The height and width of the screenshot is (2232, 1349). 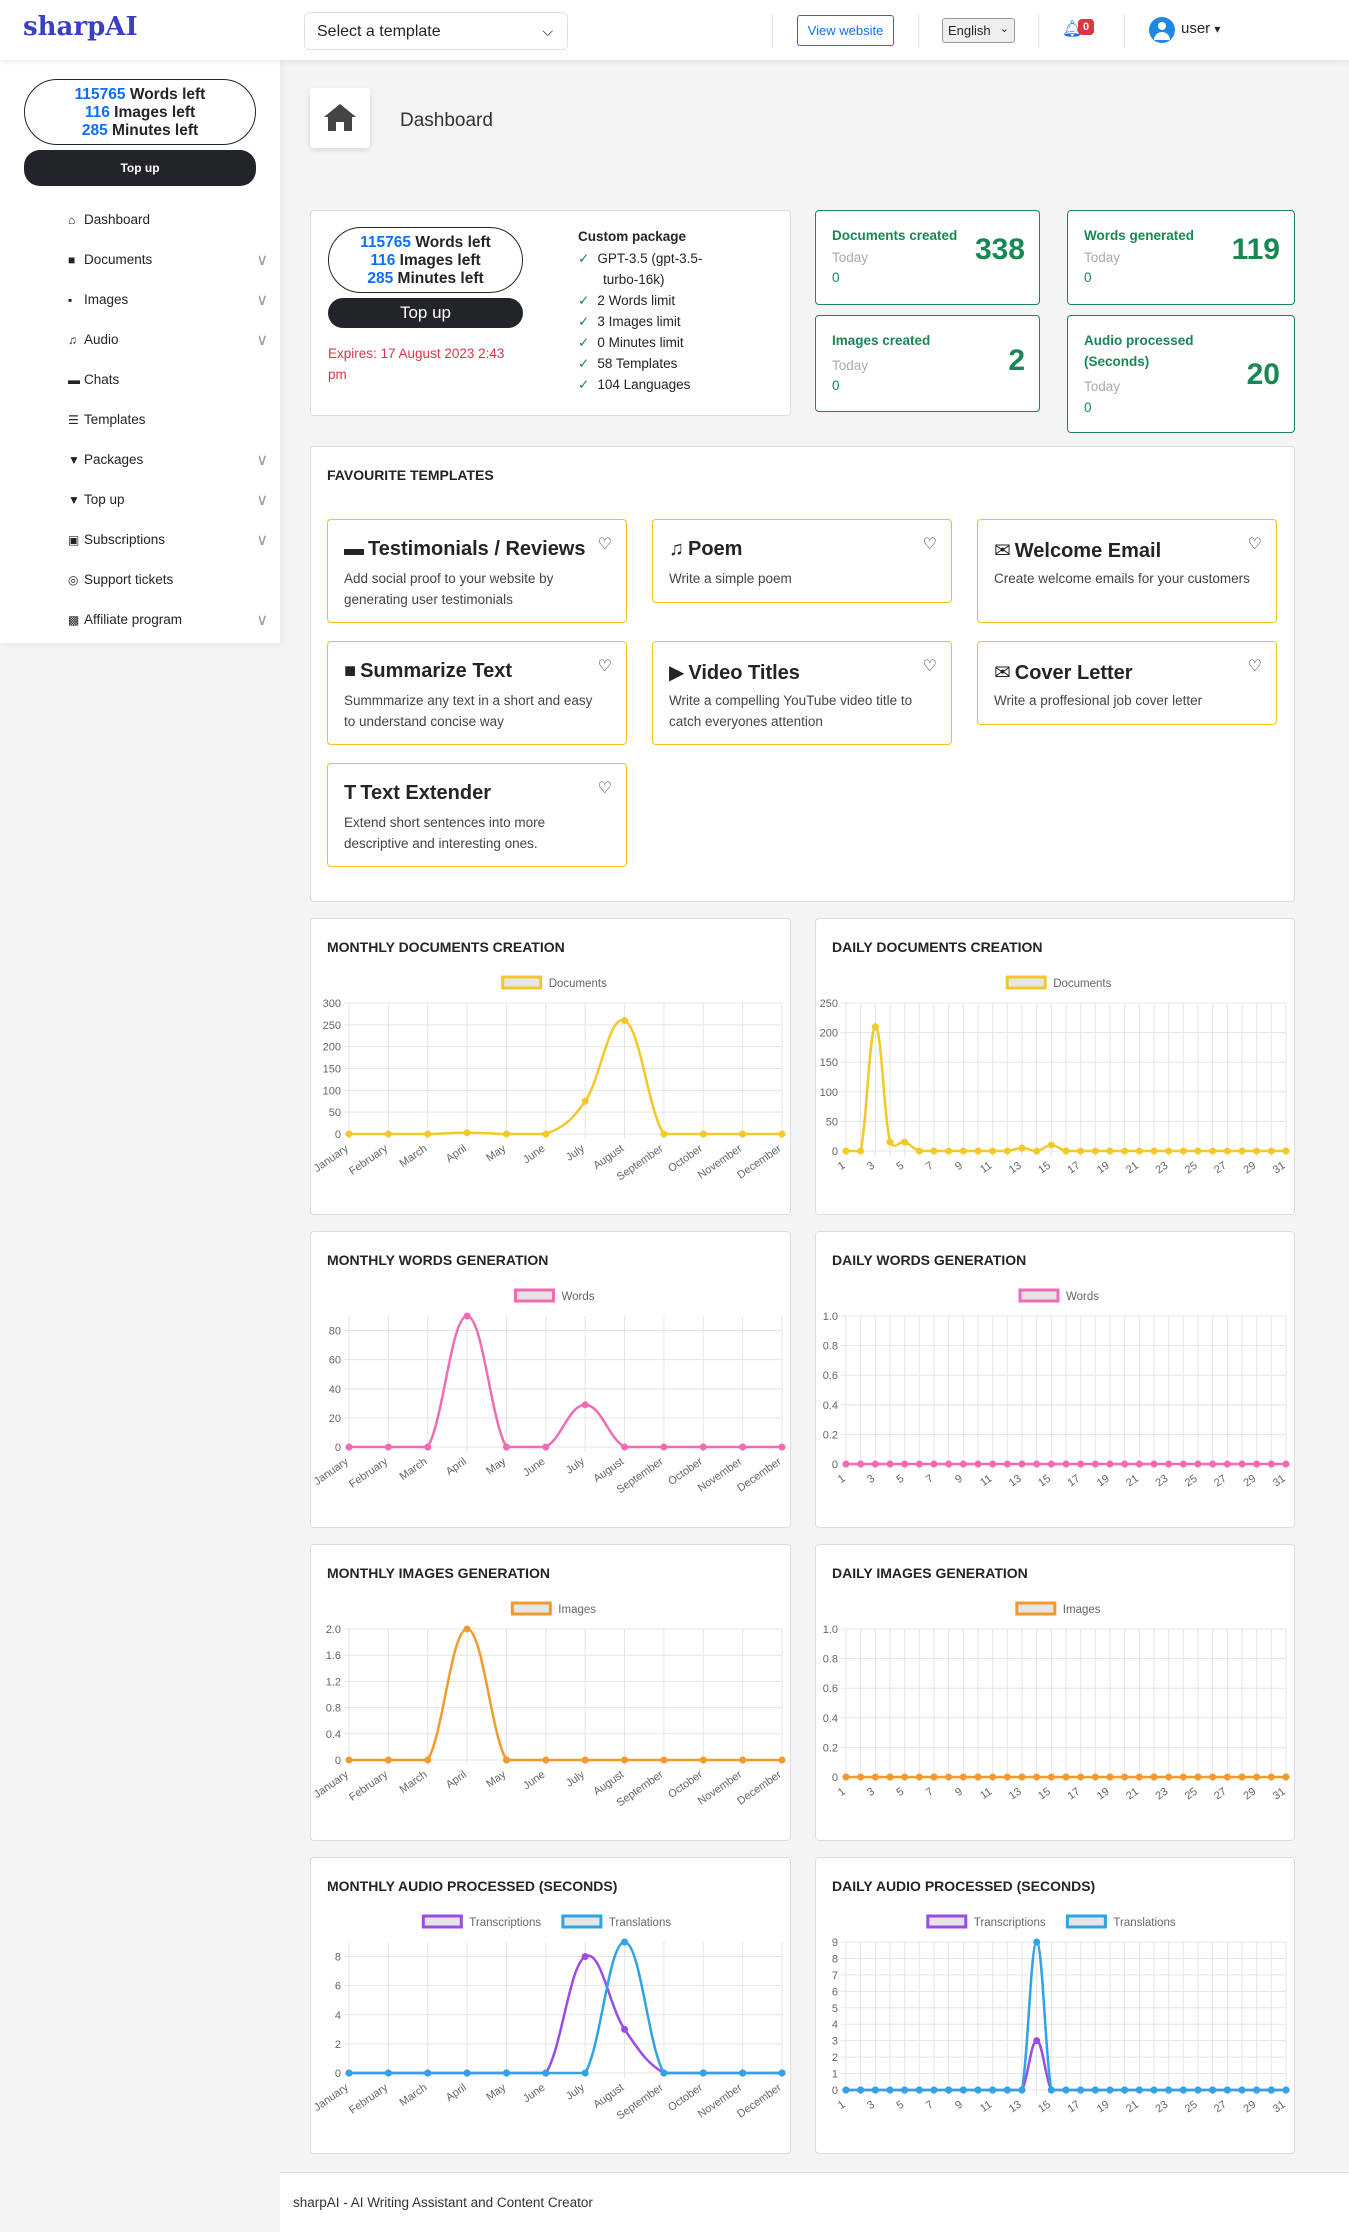 I want to click on template-description: Create welcome emails for your customers, so click(x=1122, y=578).